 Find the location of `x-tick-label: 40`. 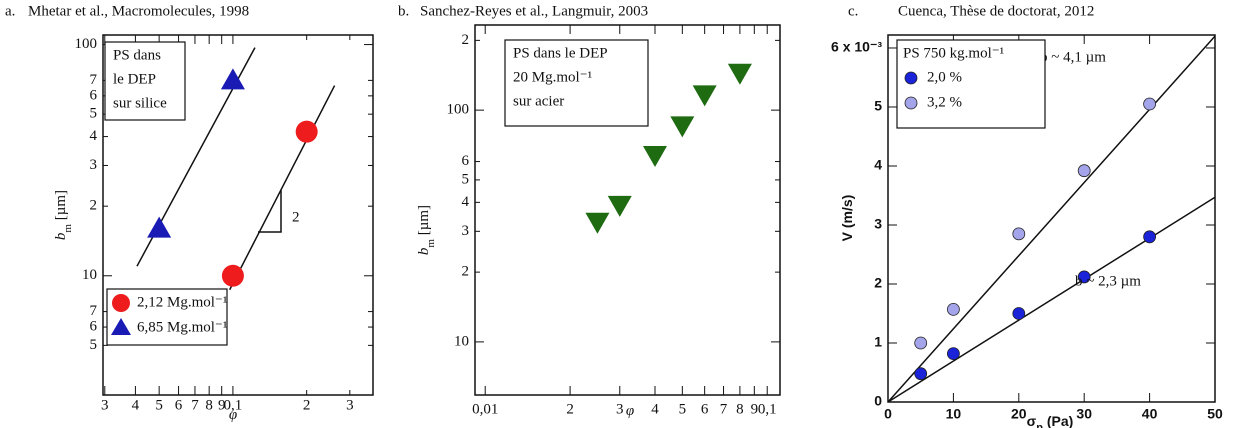

x-tick-label: 40 is located at coordinates (1150, 414).